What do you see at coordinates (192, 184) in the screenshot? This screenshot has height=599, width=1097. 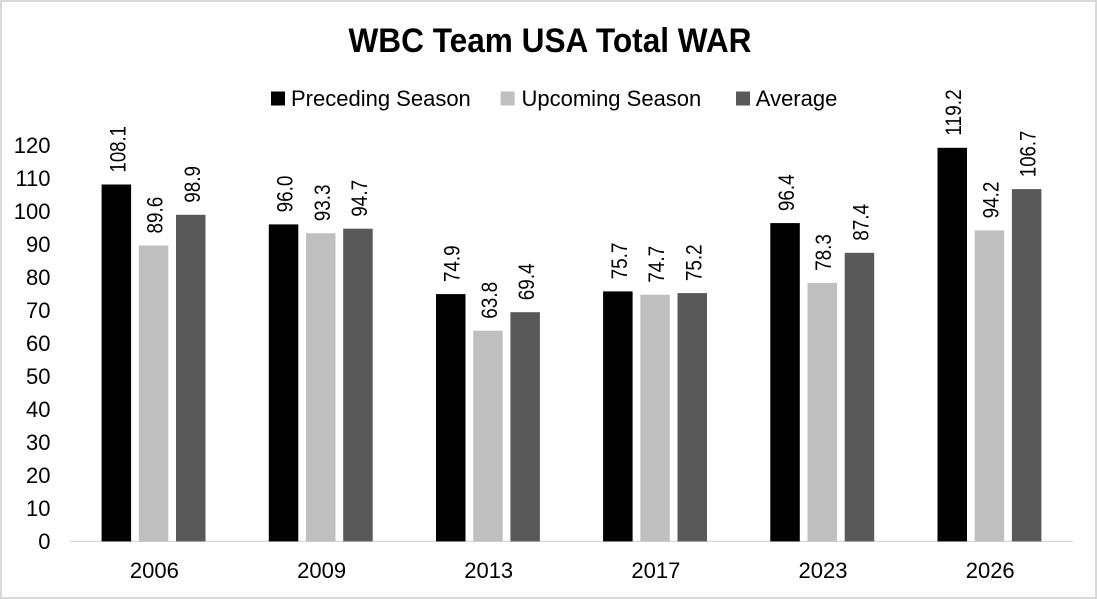 I see `svg-text: 98.9` at bounding box center [192, 184].